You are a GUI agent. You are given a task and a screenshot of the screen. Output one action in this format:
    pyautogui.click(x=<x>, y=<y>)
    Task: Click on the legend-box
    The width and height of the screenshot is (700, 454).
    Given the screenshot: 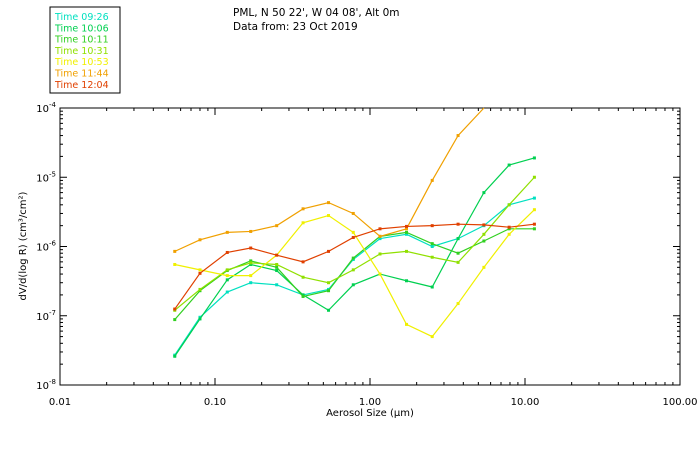 What is the action you would take?
    pyautogui.click(x=85, y=50)
    